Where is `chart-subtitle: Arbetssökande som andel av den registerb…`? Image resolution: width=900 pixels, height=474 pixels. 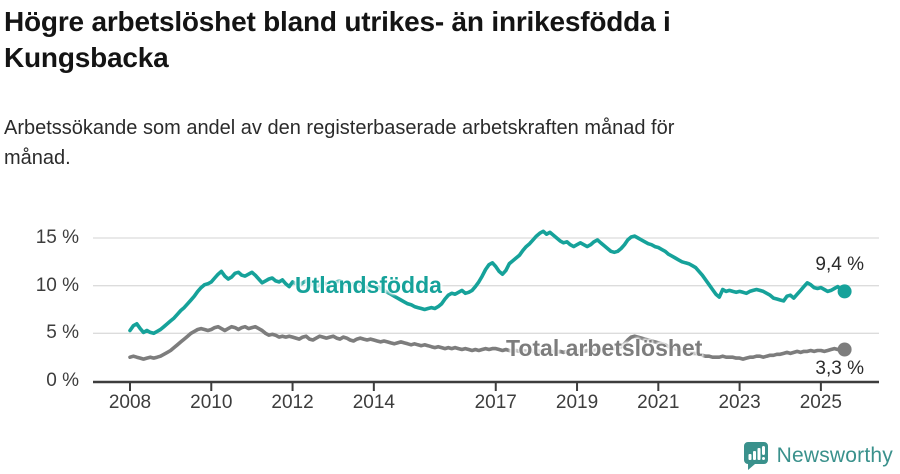 chart-subtitle: Arbetssökande som andel av den registerb… is located at coordinates (414, 143).